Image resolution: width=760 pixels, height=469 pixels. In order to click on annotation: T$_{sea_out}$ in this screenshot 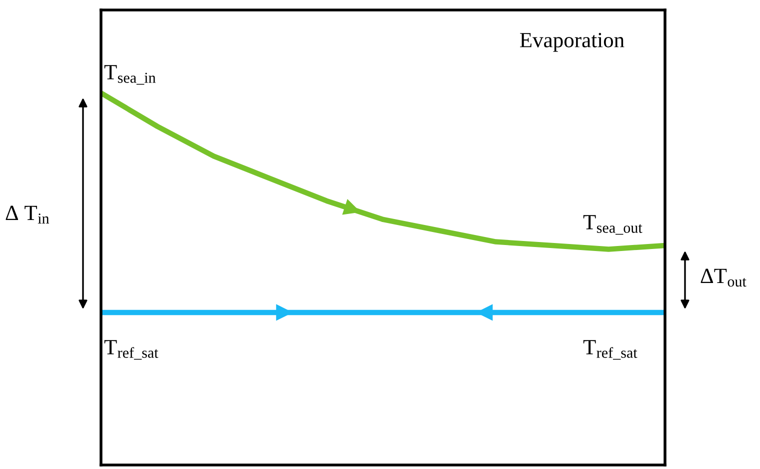, I will do `click(612, 225)`.